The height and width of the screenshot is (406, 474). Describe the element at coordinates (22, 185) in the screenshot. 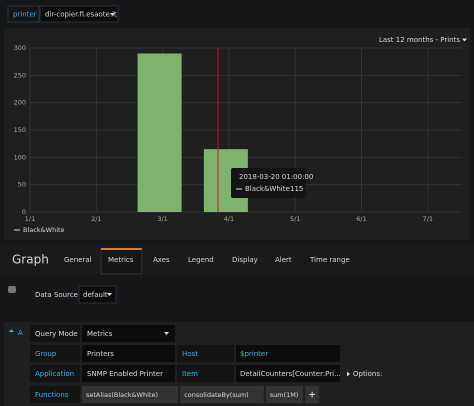

I see `y-tick-label: 50` at that location.